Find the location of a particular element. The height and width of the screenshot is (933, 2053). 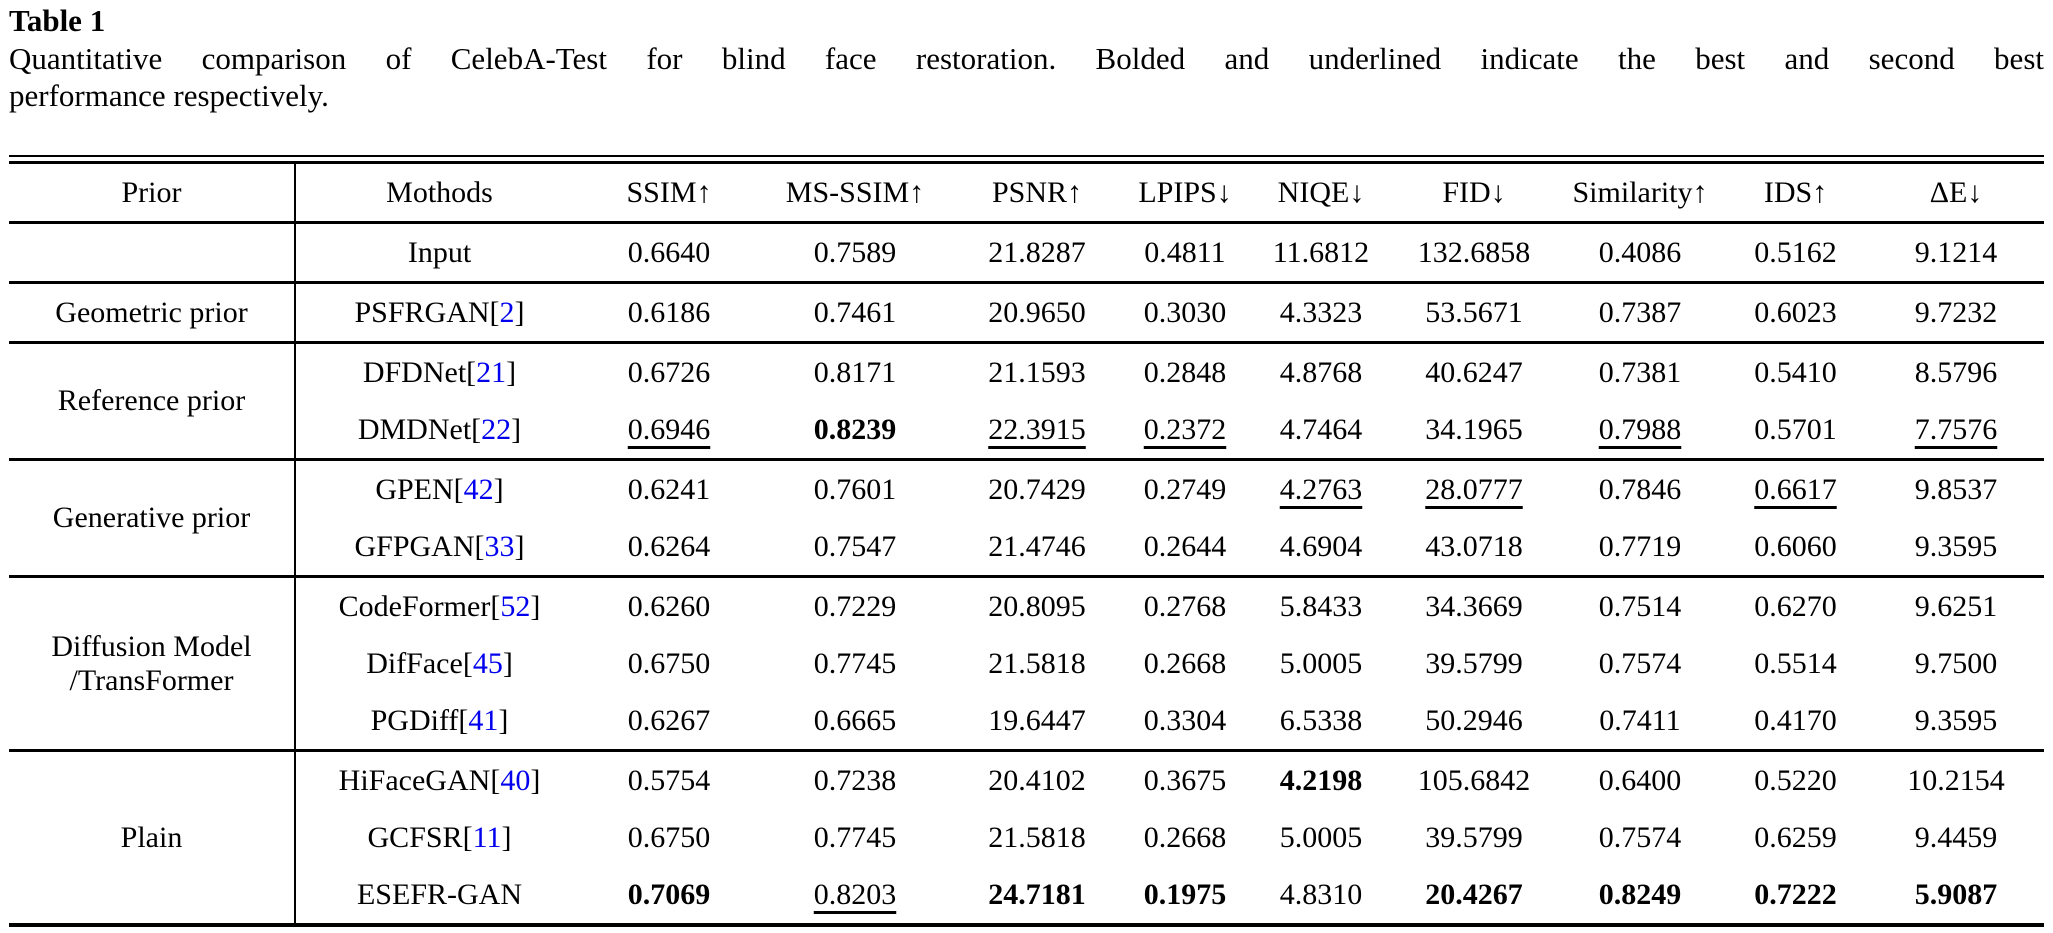

method-name: GPEN is located at coordinates (414, 489).